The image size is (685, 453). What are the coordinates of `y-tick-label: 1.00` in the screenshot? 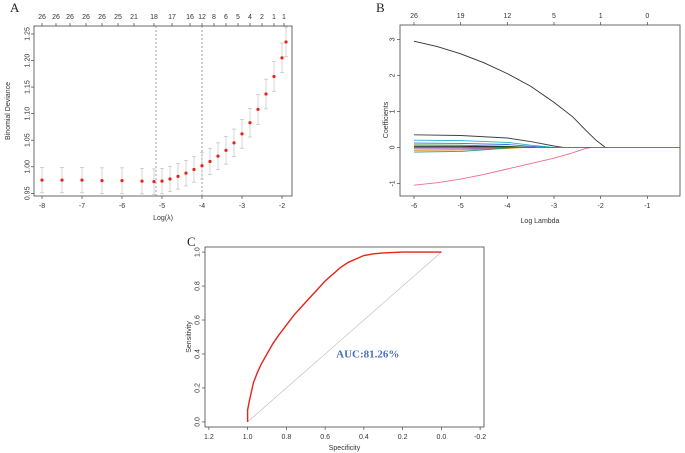 It's located at (28, 167).